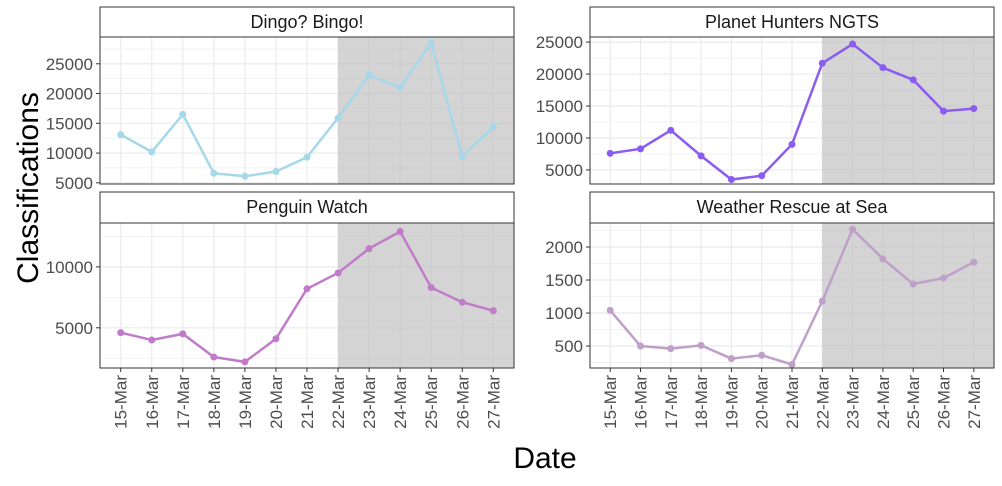 Image resolution: width=1002 pixels, height=486 pixels. I want to click on panel-title: Dingo? Bingo!, so click(306, 22).